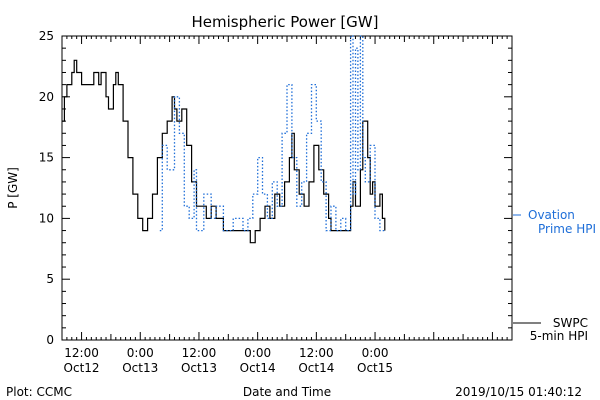 The width and height of the screenshot is (600, 400). Describe the element at coordinates (287, 392) in the screenshot. I see `x-axis-label: Date and Time` at that location.